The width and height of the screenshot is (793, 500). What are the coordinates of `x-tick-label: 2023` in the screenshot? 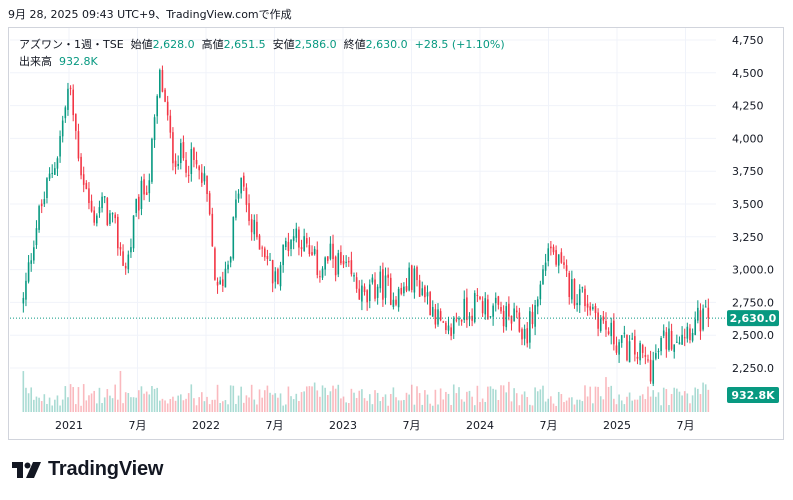 It's located at (343, 425).